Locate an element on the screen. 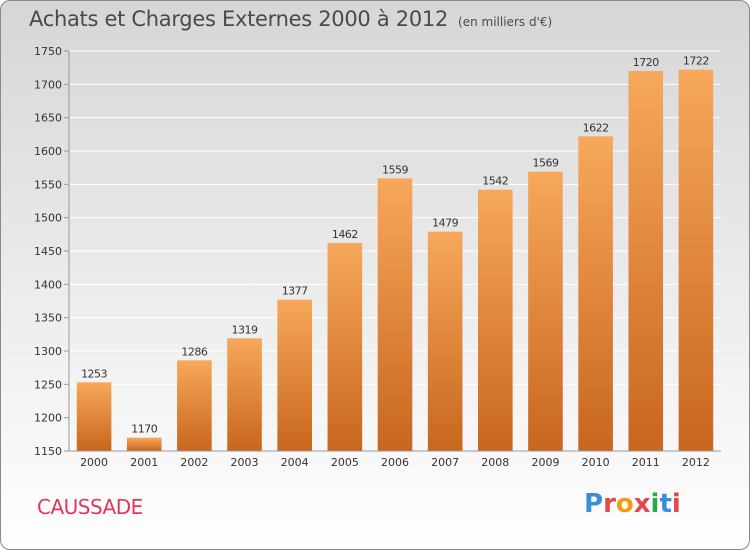 Image resolution: width=750 pixels, height=550 pixels. data-label: 1542 is located at coordinates (495, 181).